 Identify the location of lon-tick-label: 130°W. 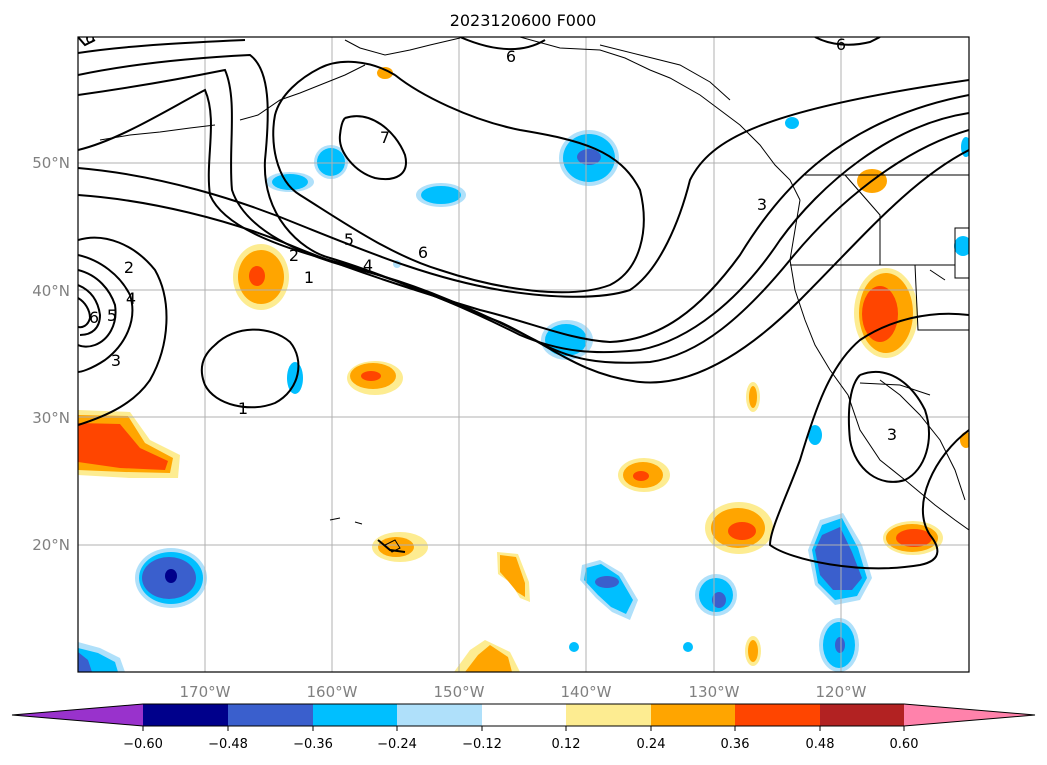
(714, 692).